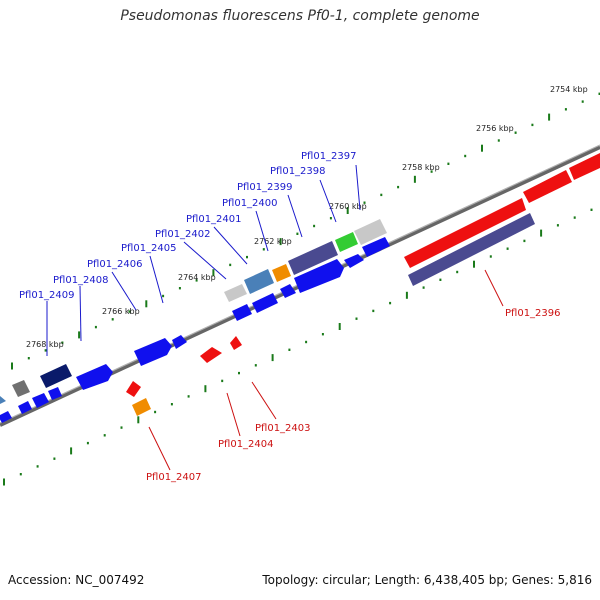 Image resolution: width=600 pixels, height=600 pixels. What do you see at coordinates (421, 167) in the screenshot?
I see `tick-label-2758: 2758 kbp` at bounding box center [421, 167].